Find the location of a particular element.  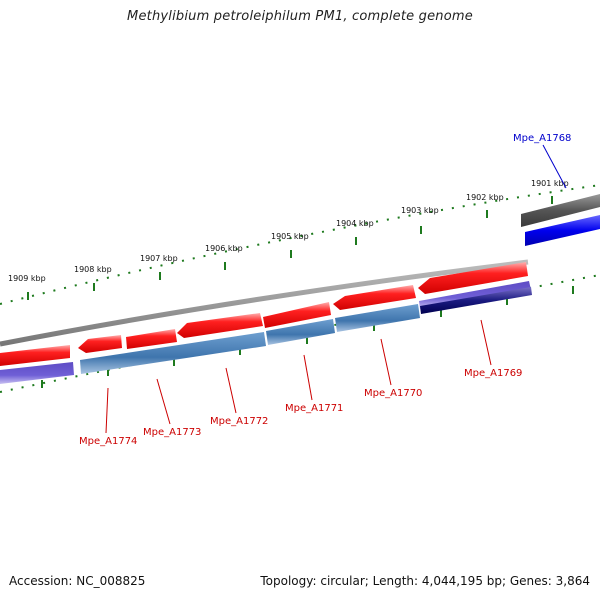

tick-label: 1905 kbp is located at coordinates (290, 236).